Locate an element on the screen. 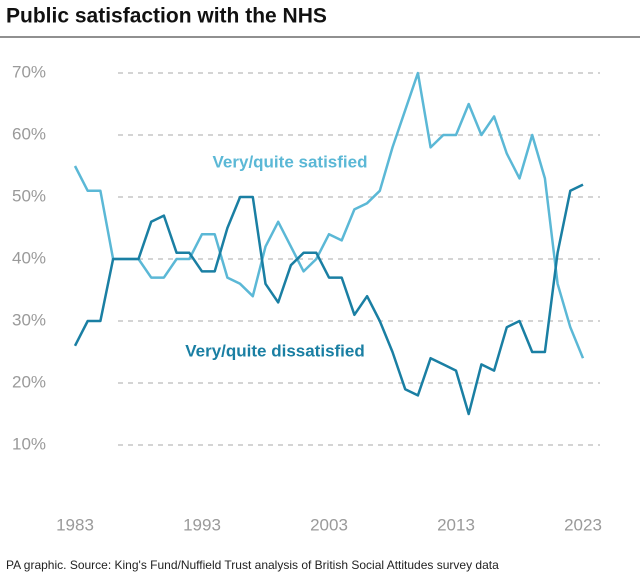 The image size is (640, 583). x-tick-label: 1983 is located at coordinates (75, 524).